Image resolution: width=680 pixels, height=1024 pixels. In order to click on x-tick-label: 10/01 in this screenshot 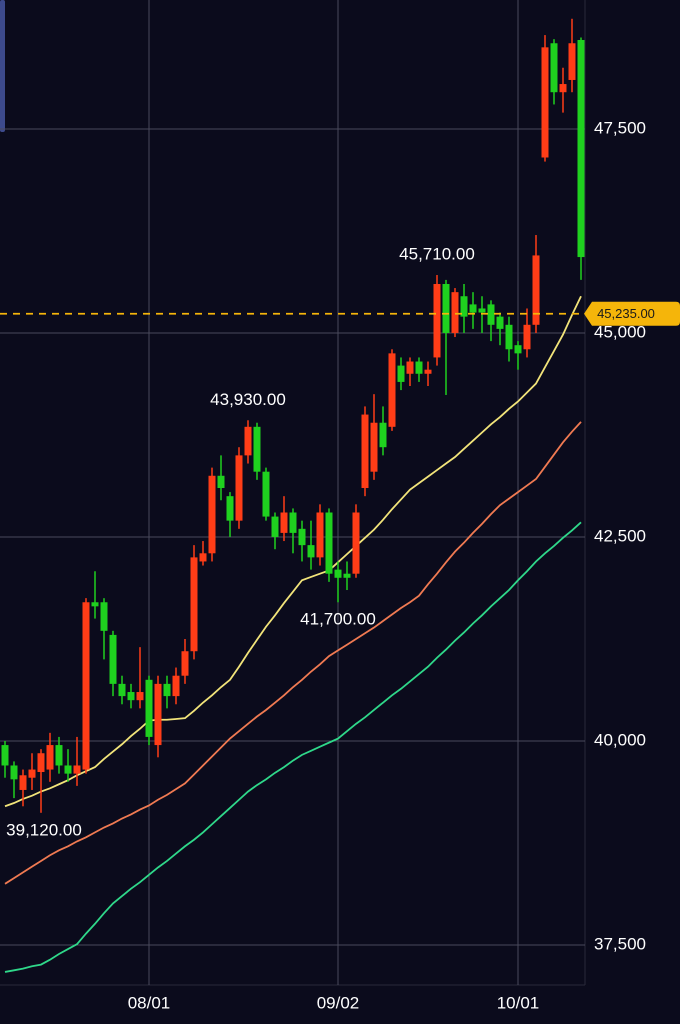, I will do `click(518, 1002)`.